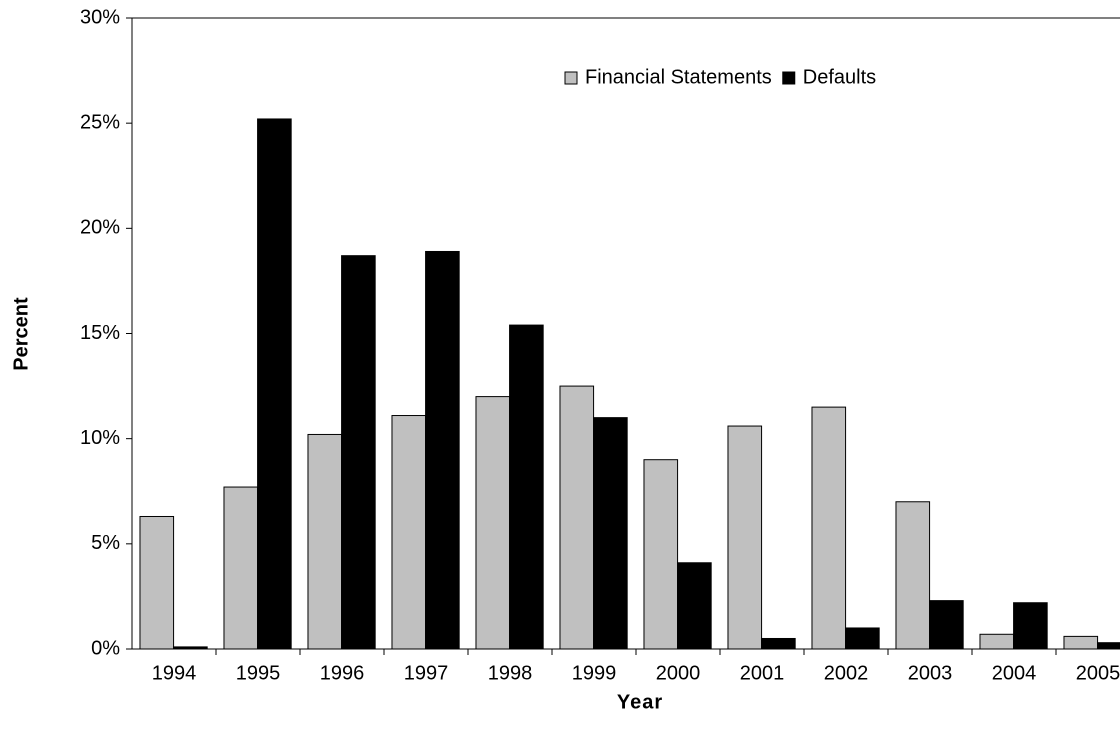  I want to click on y-tick-label: 30%, so click(100, 17).